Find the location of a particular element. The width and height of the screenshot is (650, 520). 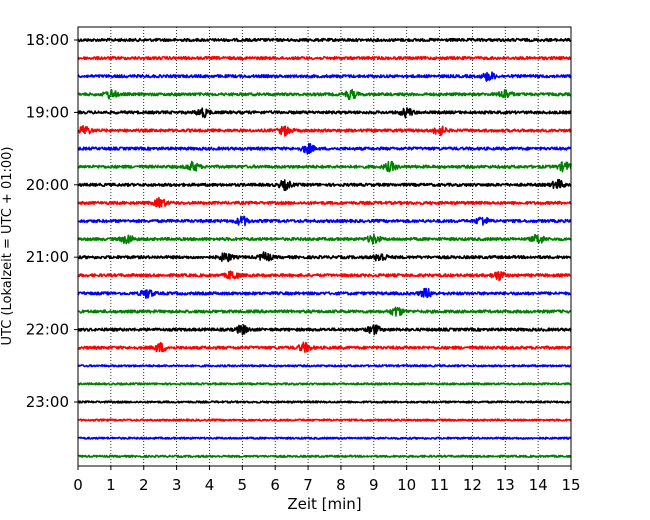

trace-1930 is located at coordinates (324, 148).